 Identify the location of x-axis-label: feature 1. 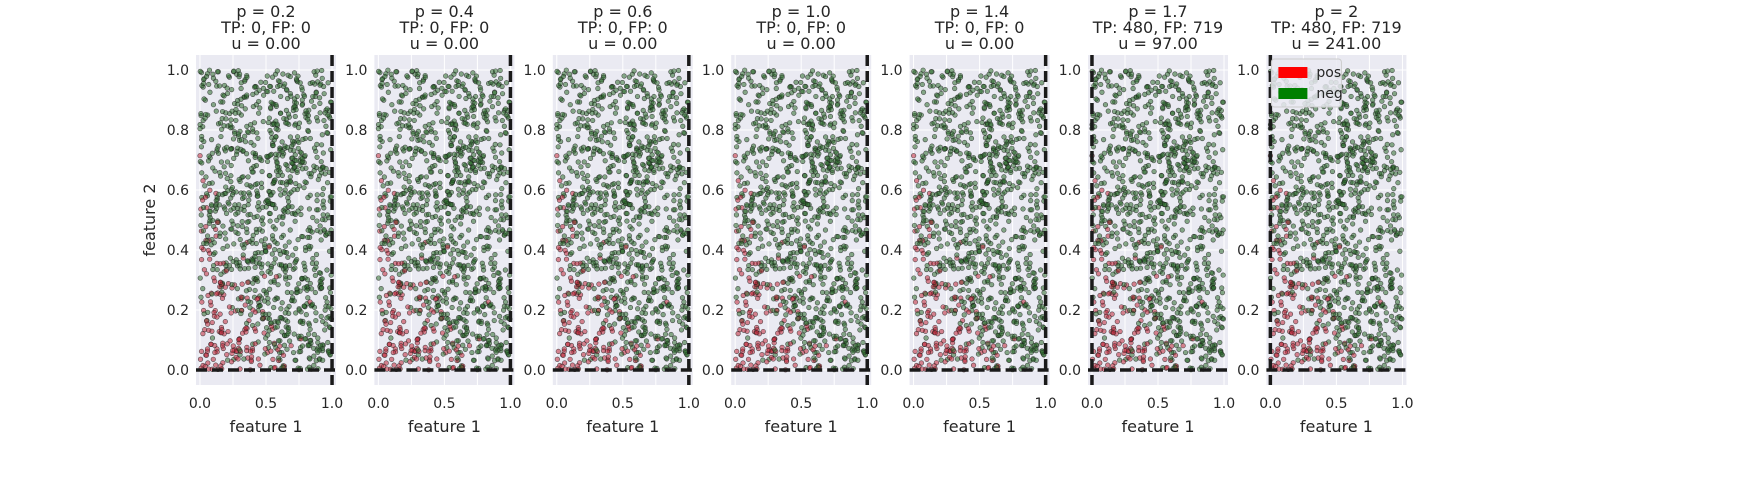
(265, 426).